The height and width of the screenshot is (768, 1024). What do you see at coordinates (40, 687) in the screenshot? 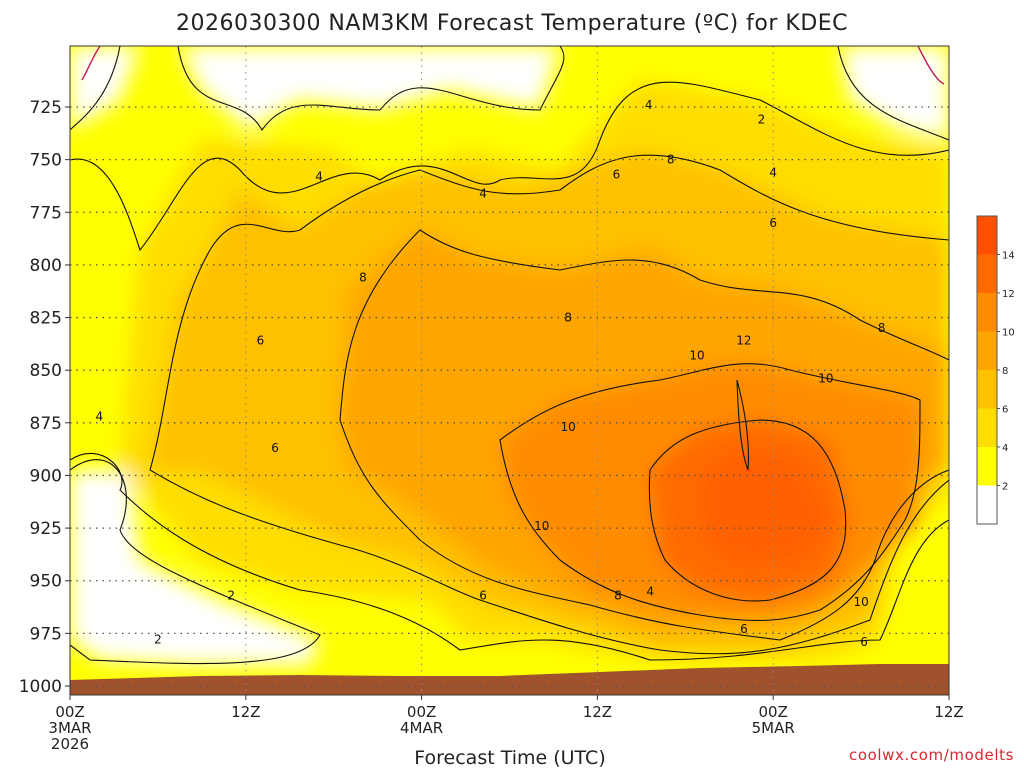
I see `y-tick-label: 1000` at bounding box center [40, 687].